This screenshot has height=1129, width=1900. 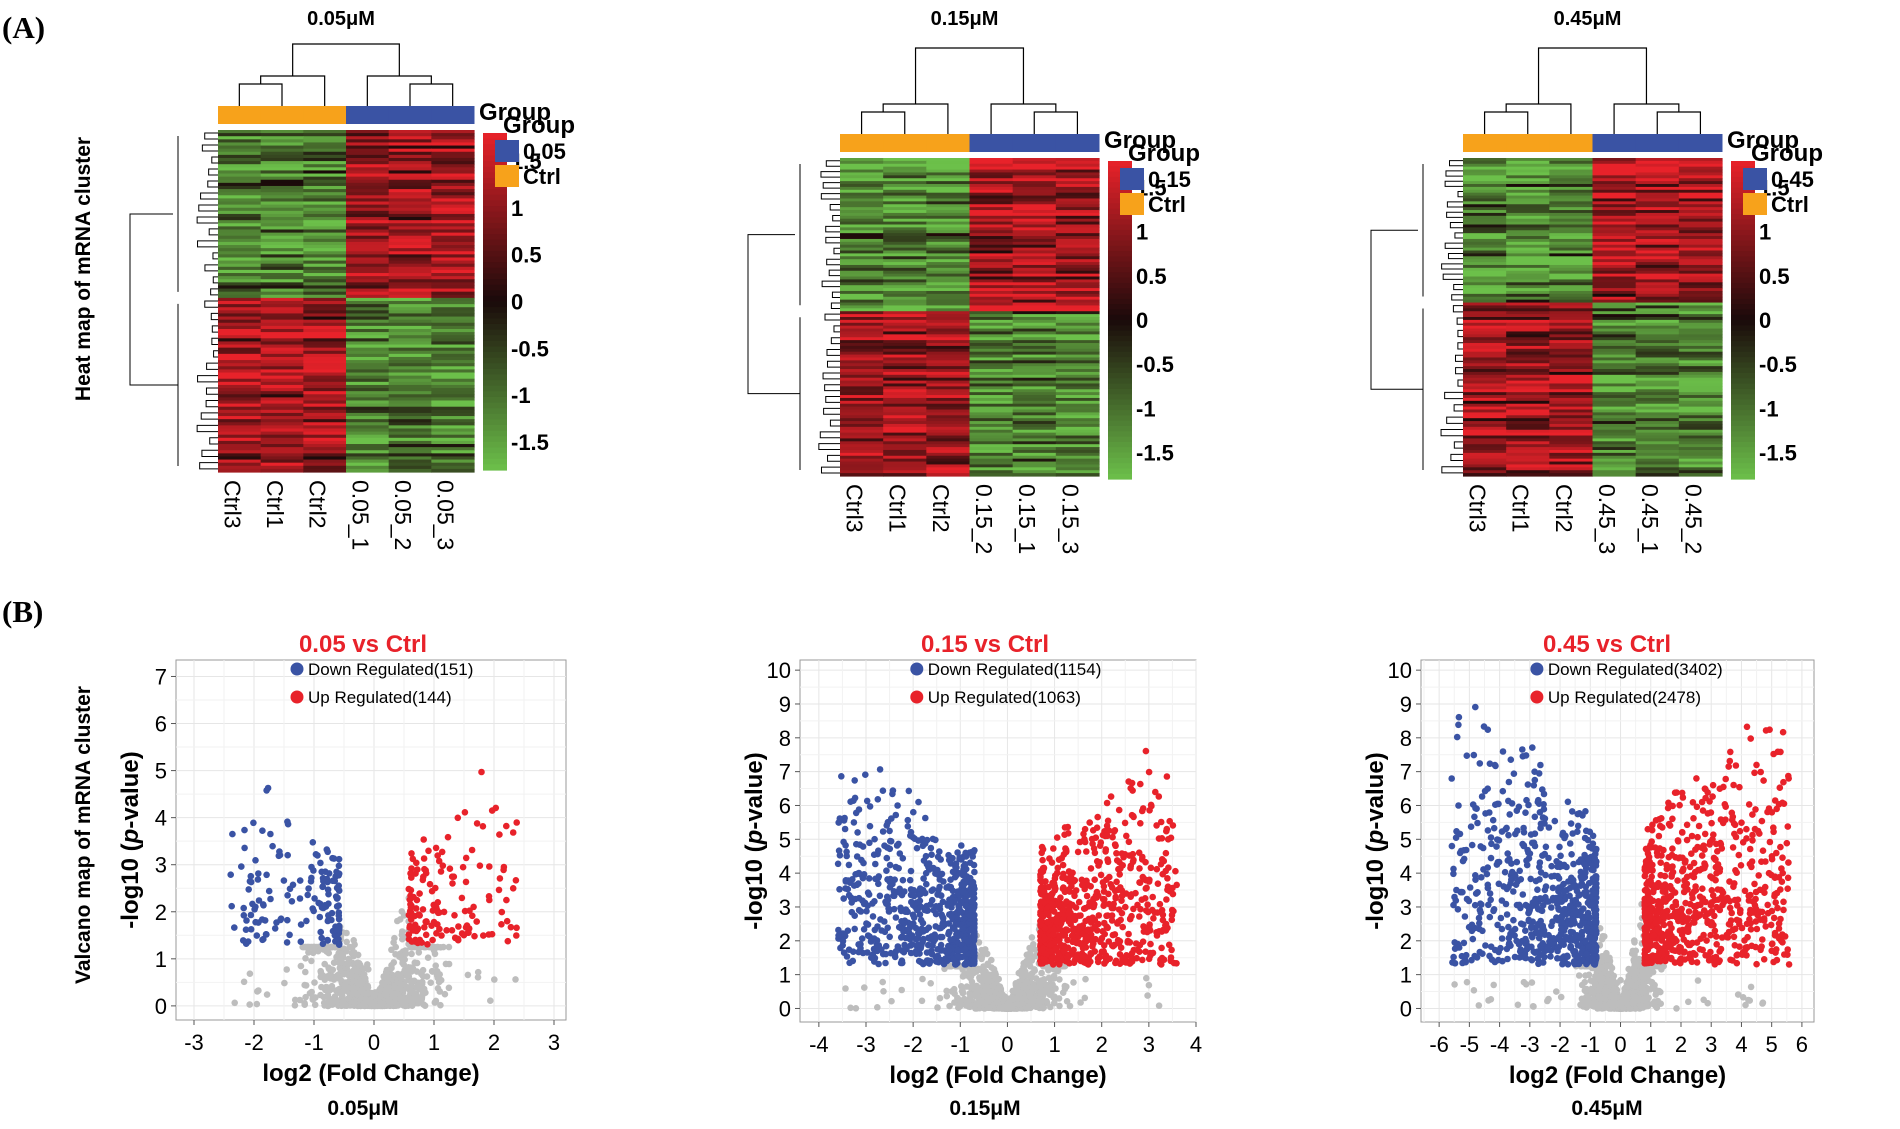 What do you see at coordinates (341, 19) in the screenshot?
I see `heatmap-title: 0.05μM` at bounding box center [341, 19].